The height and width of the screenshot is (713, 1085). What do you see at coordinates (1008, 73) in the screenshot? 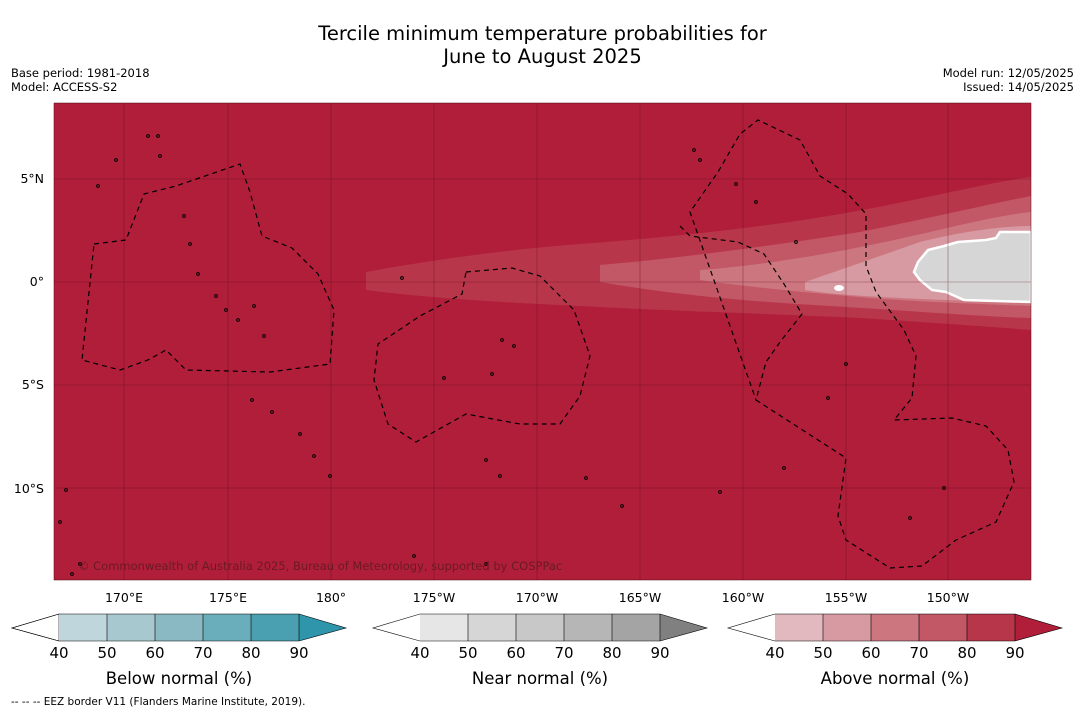
I see `model-run: Model run: 12/05/2025` at bounding box center [1008, 73].